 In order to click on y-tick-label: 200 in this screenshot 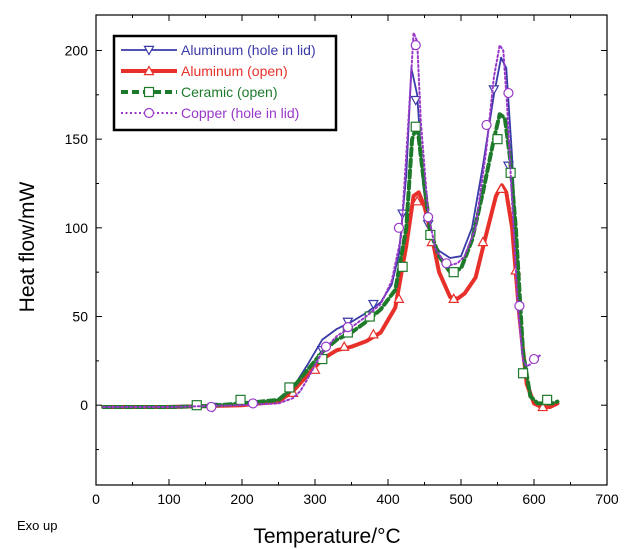, I will do `click(77, 50)`.